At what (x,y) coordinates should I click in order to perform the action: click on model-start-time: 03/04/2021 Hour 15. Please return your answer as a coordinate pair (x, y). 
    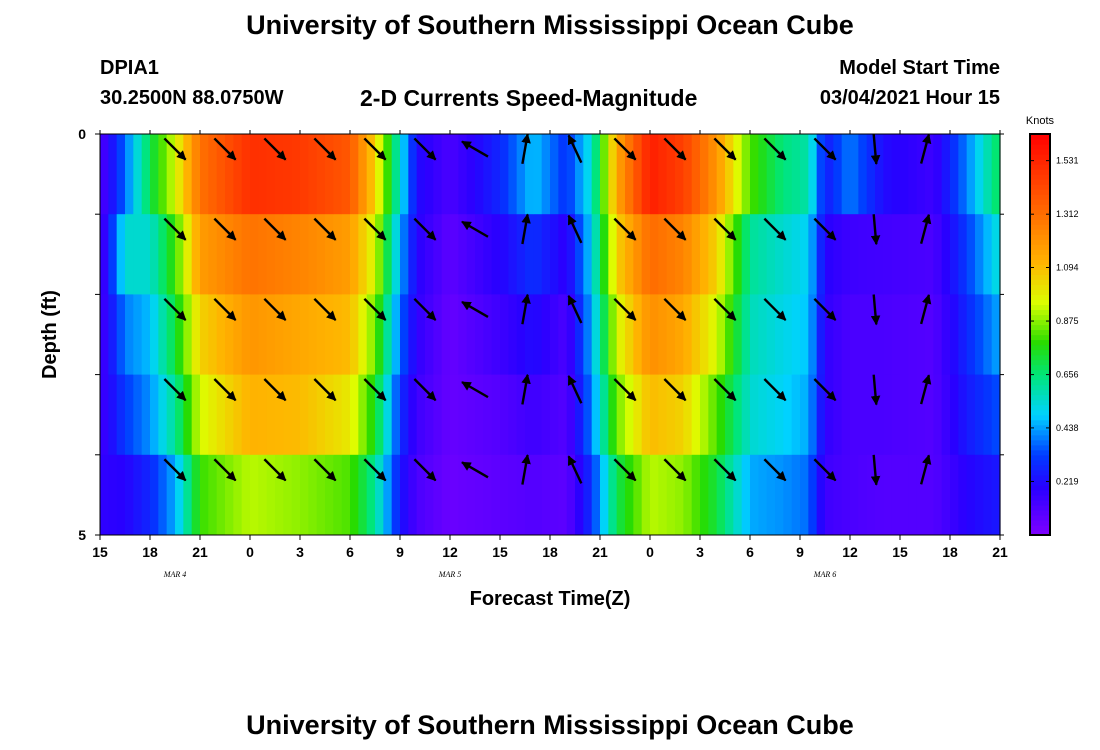
    Looking at the image, I should click on (909, 98).